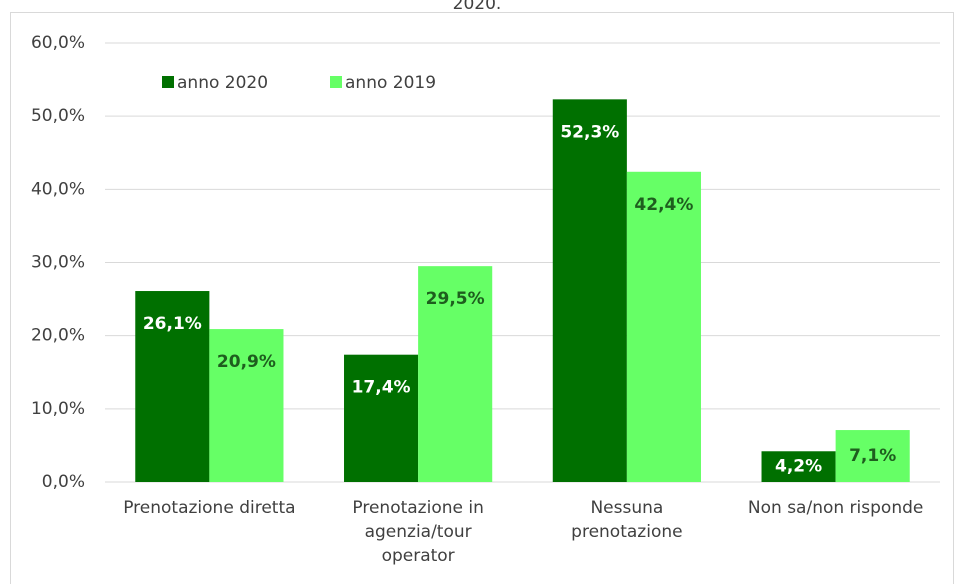 The width and height of the screenshot is (955, 584). Describe the element at coordinates (63, 482) in the screenshot. I see `y-tick-label: 0,0%` at that location.